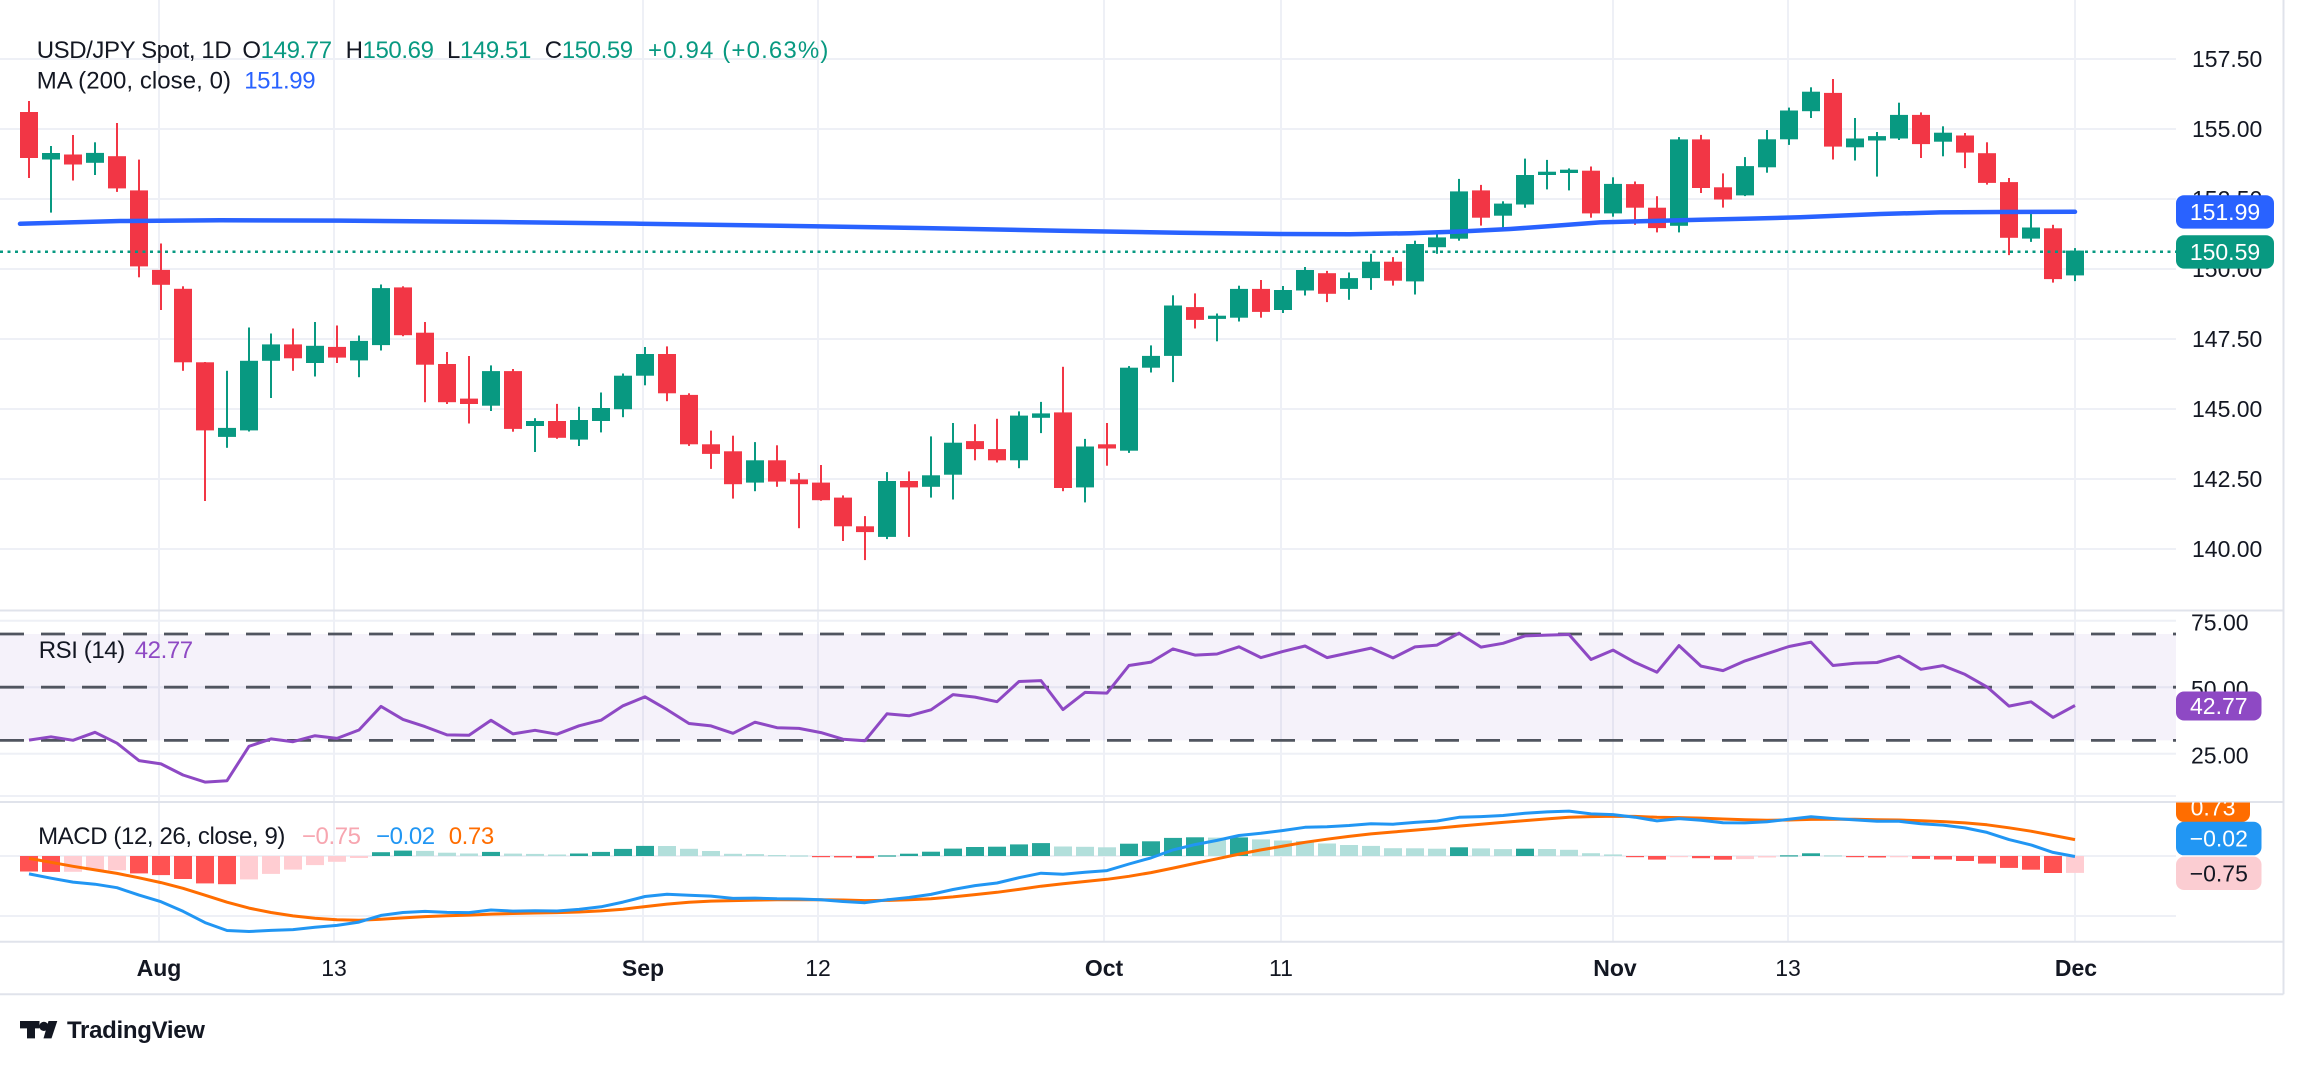 Image resolution: width=2304 pixels, height=1071 pixels. Describe the element at coordinates (159, 968) in the screenshot. I see `svg-text: Aug` at that location.